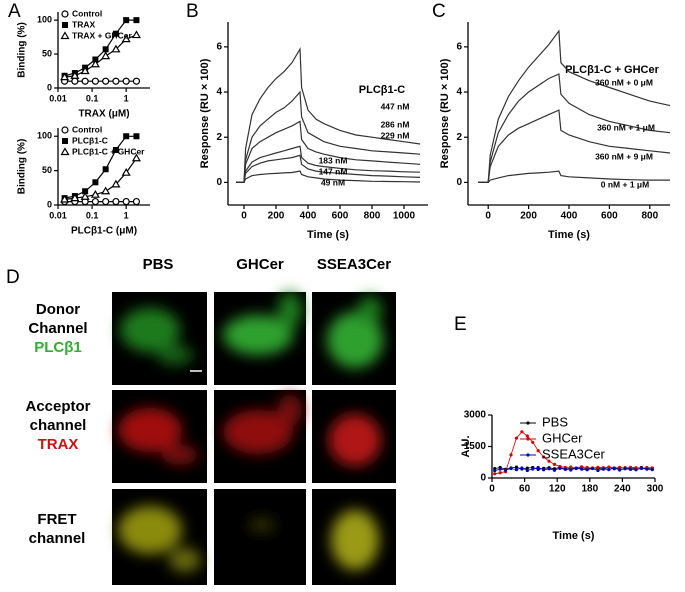 The image size is (685, 592). What do you see at coordinates (382, 90) in the screenshot?
I see `annotation: PLCβ1-C` at bounding box center [382, 90].